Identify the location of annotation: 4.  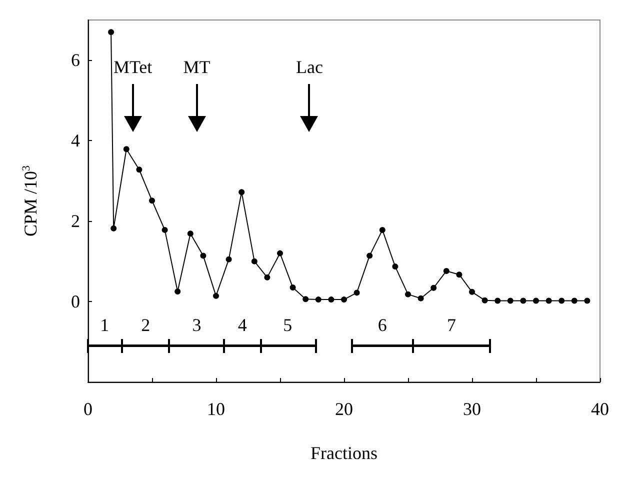
(242, 324).